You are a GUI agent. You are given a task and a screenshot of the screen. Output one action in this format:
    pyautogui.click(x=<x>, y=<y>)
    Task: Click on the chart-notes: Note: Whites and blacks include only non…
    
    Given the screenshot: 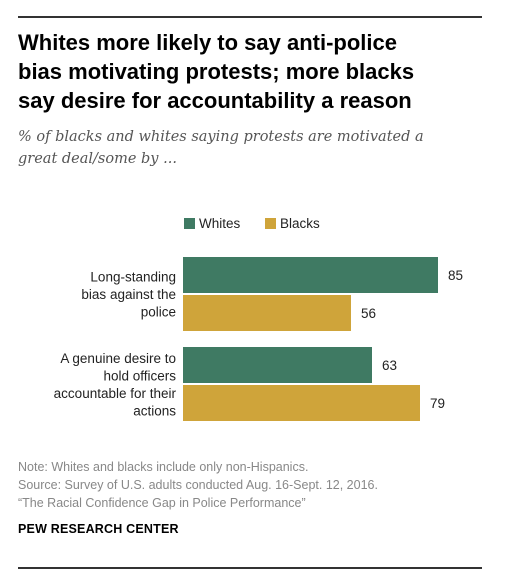 What is the action you would take?
    pyautogui.click(x=253, y=485)
    